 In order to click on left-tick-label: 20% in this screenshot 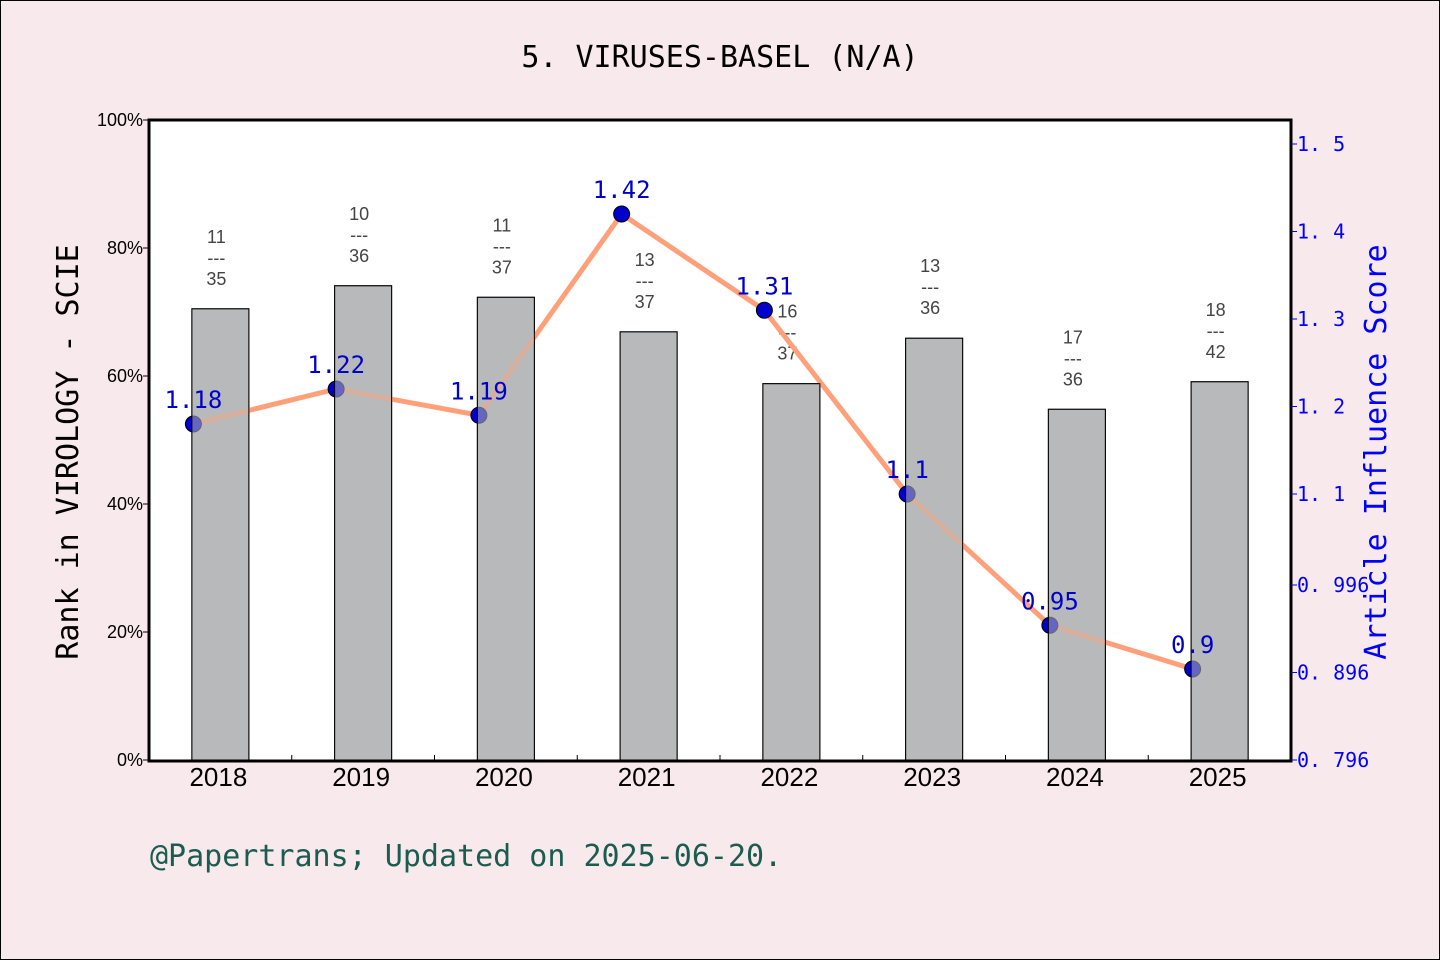, I will do `click(125, 632)`.